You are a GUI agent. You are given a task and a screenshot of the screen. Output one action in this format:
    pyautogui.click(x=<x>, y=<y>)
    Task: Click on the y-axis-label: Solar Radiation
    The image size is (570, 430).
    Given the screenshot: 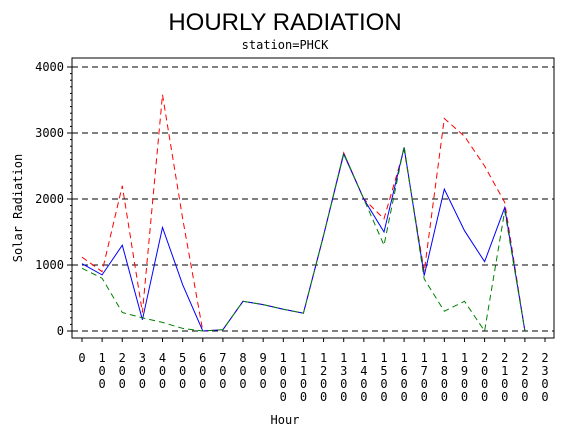 What is the action you would take?
    pyautogui.click(x=18, y=208)
    